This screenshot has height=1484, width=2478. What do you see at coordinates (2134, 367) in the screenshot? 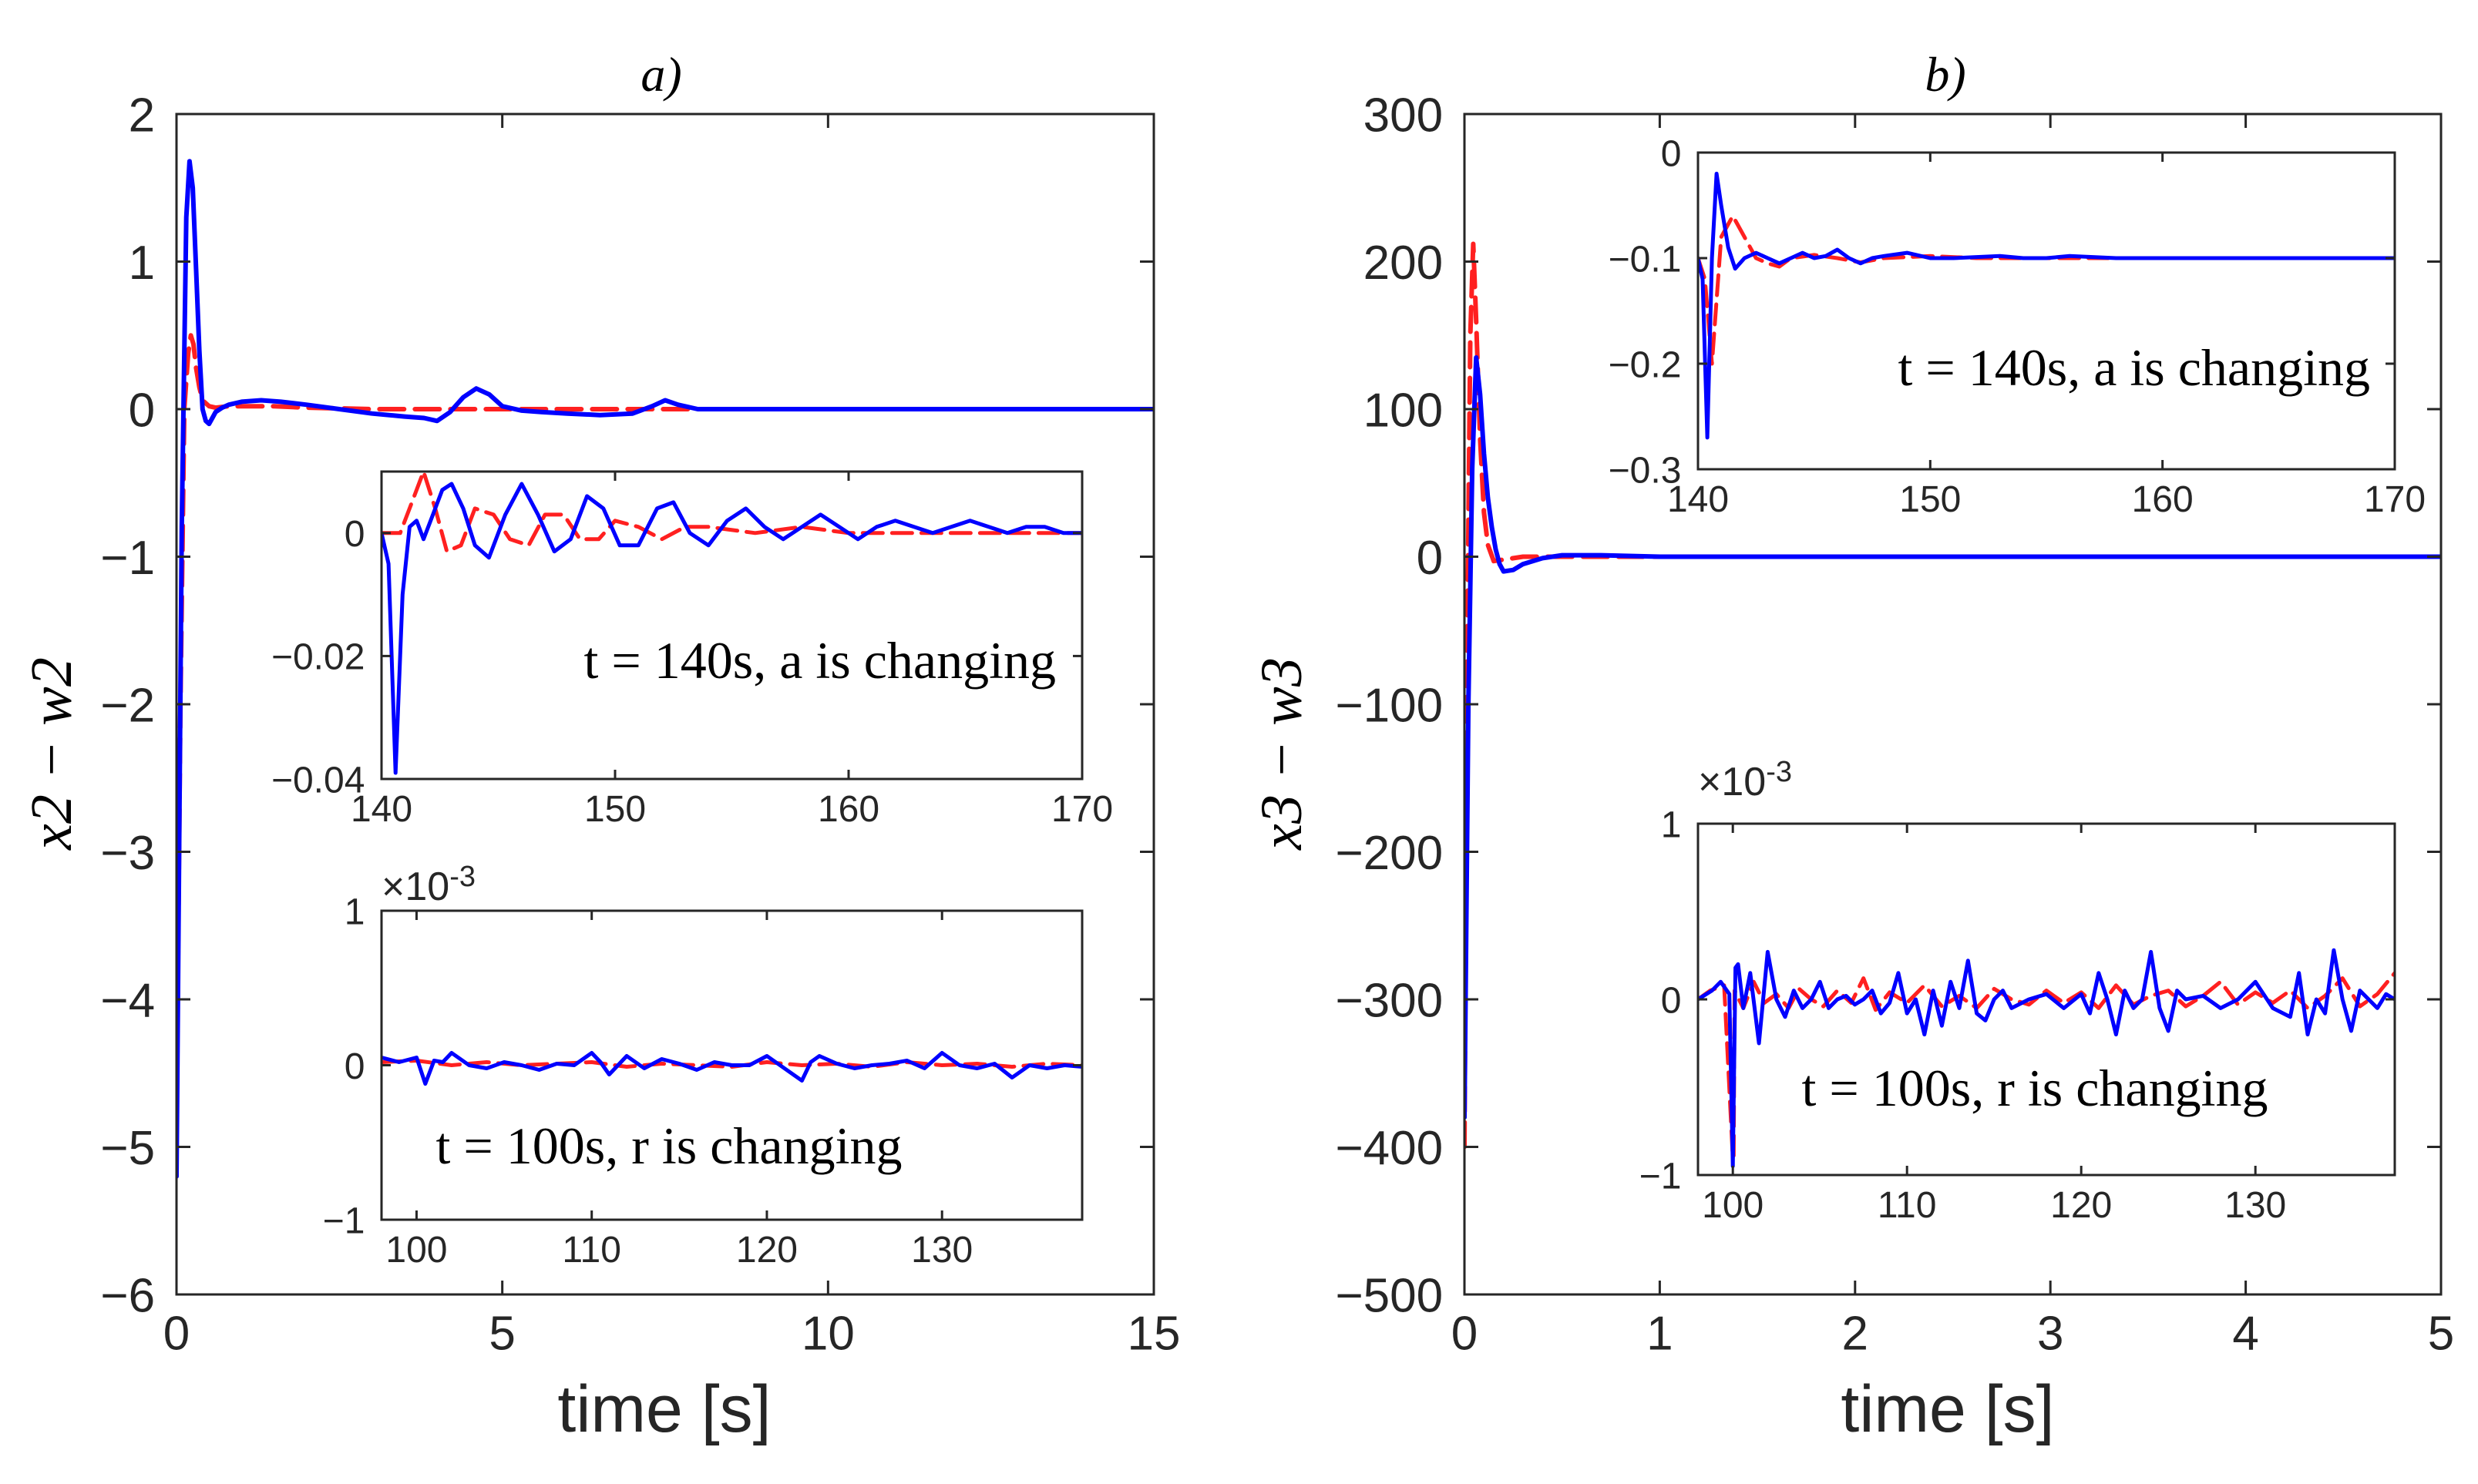
I see `inset-b1-annotation: t = 140s, a is changing` at bounding box center [2134, 367].